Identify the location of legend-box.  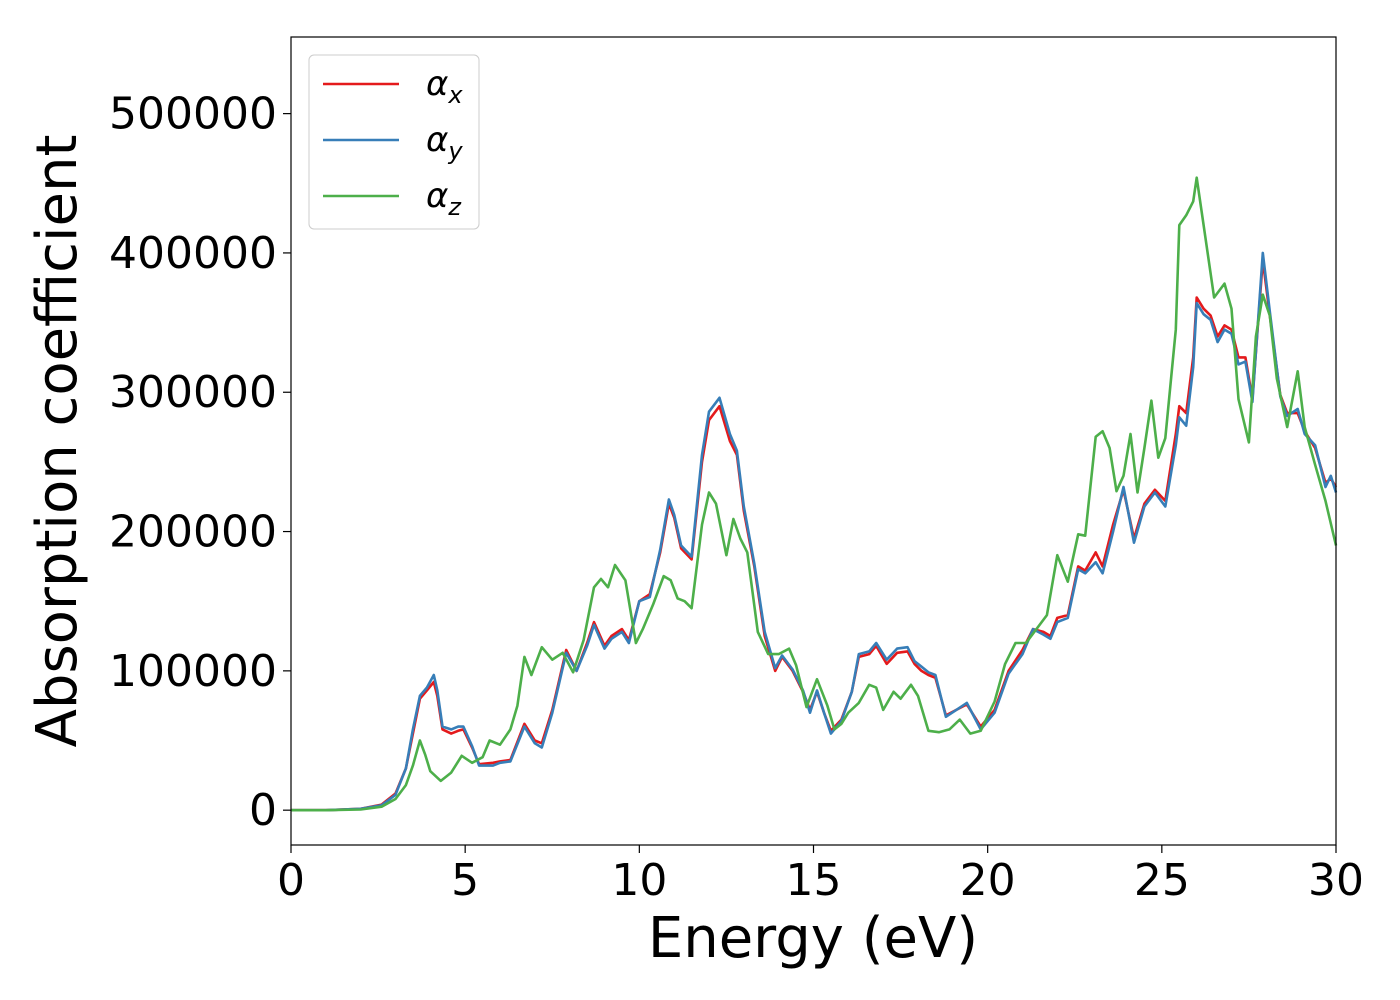
(394, 142).